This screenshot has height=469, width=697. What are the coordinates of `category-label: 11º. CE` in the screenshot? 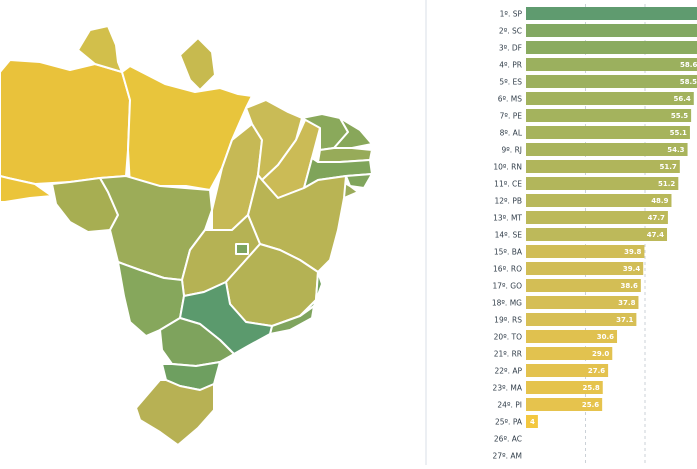 It's located at (508, 184).